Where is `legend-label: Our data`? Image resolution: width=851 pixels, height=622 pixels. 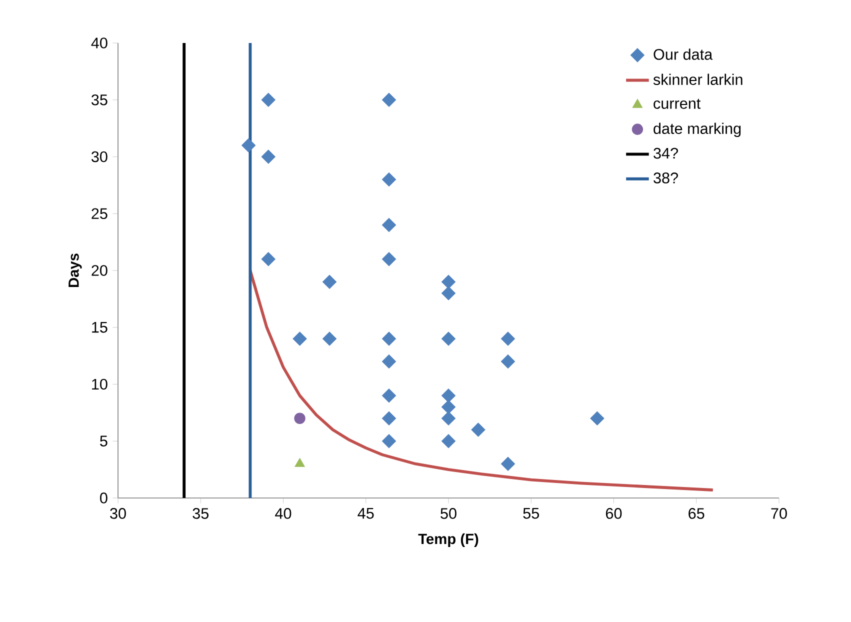 legend-label: Our data is located at coordinates (683, 54).